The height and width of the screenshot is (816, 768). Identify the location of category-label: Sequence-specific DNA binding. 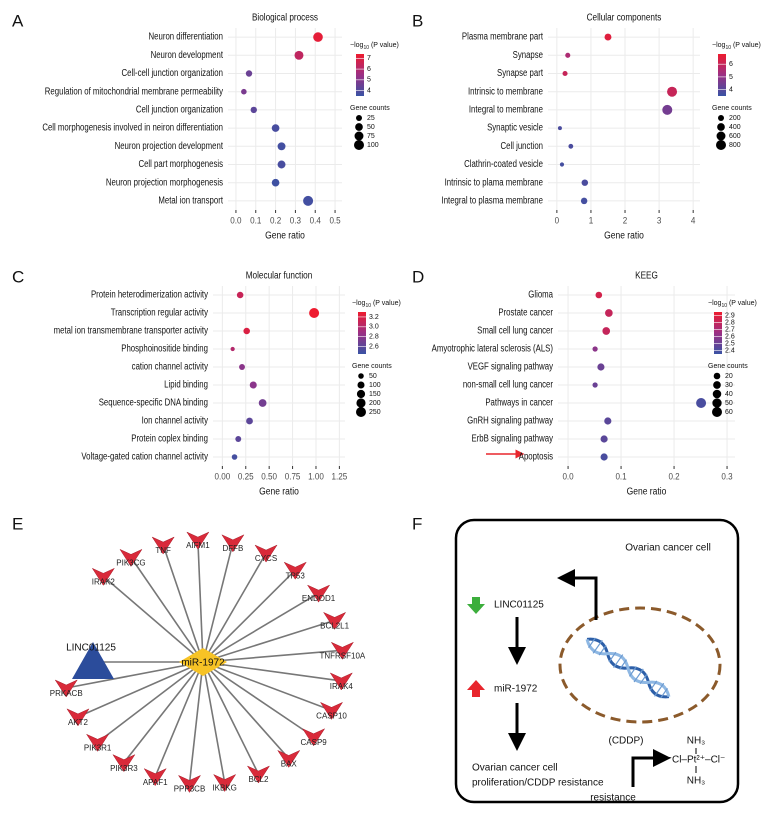
(153, 403).